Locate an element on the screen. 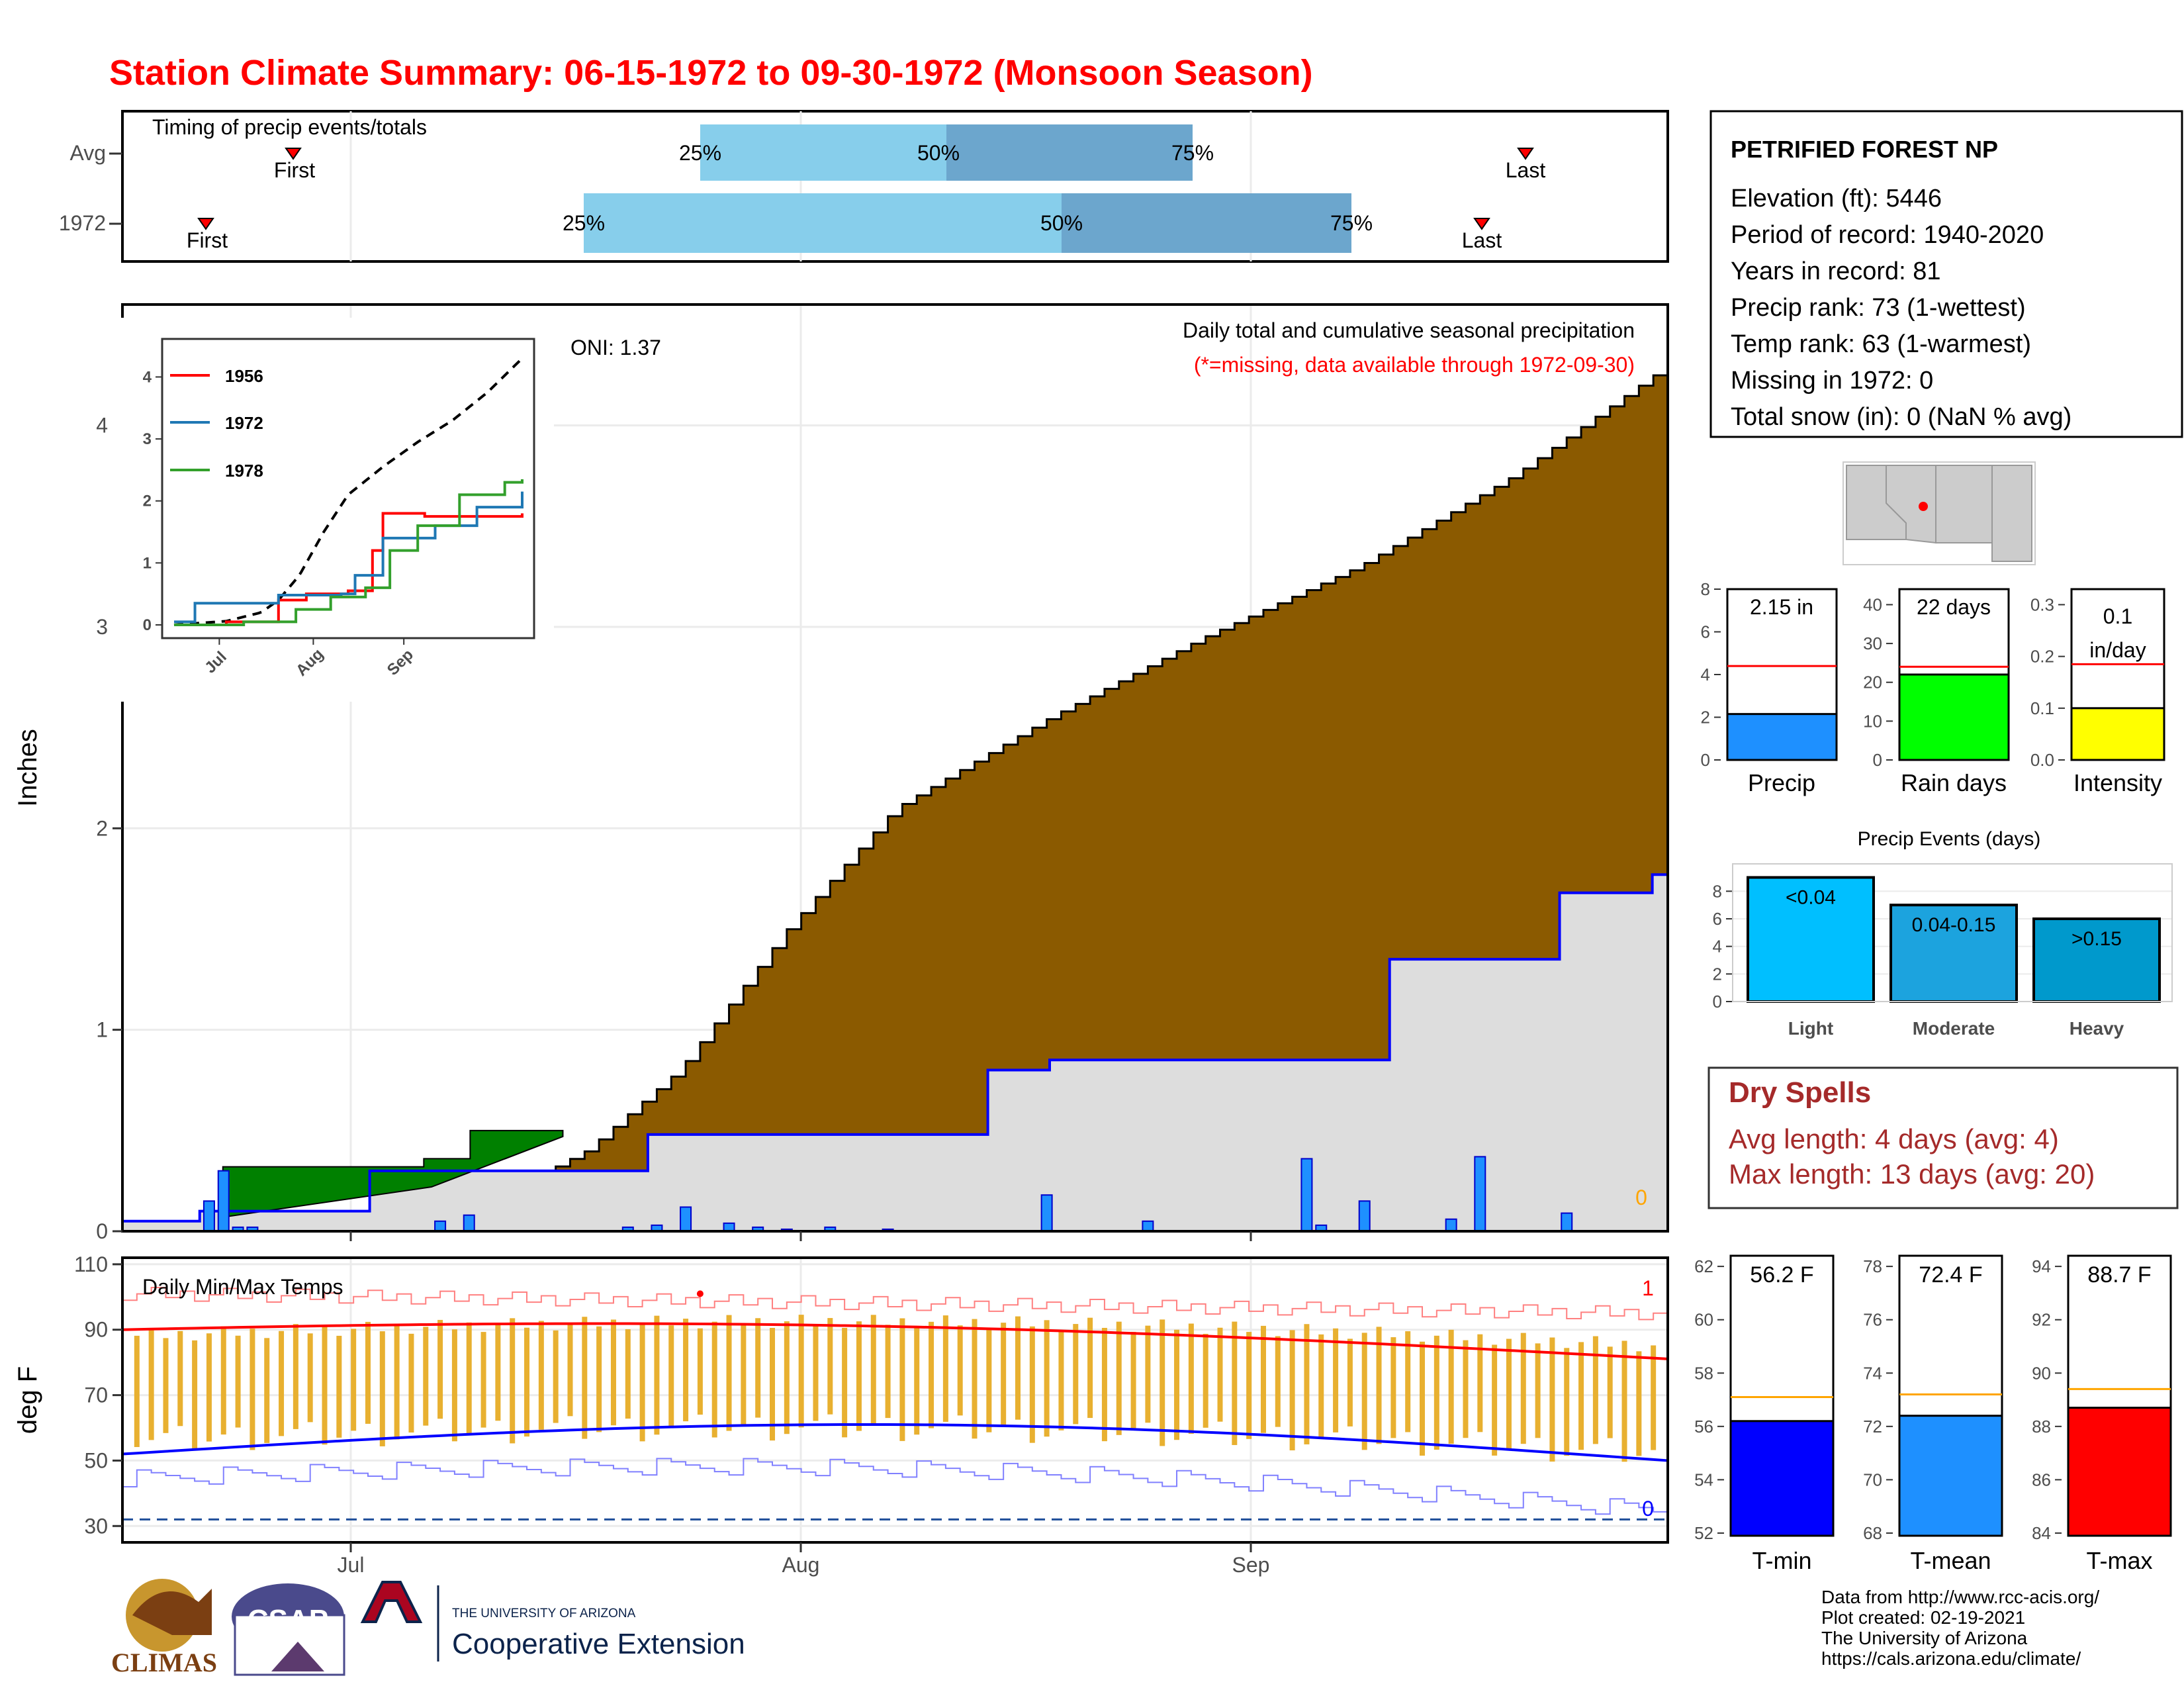  timing-year-iqr-low is located at coordinates (823, 223).